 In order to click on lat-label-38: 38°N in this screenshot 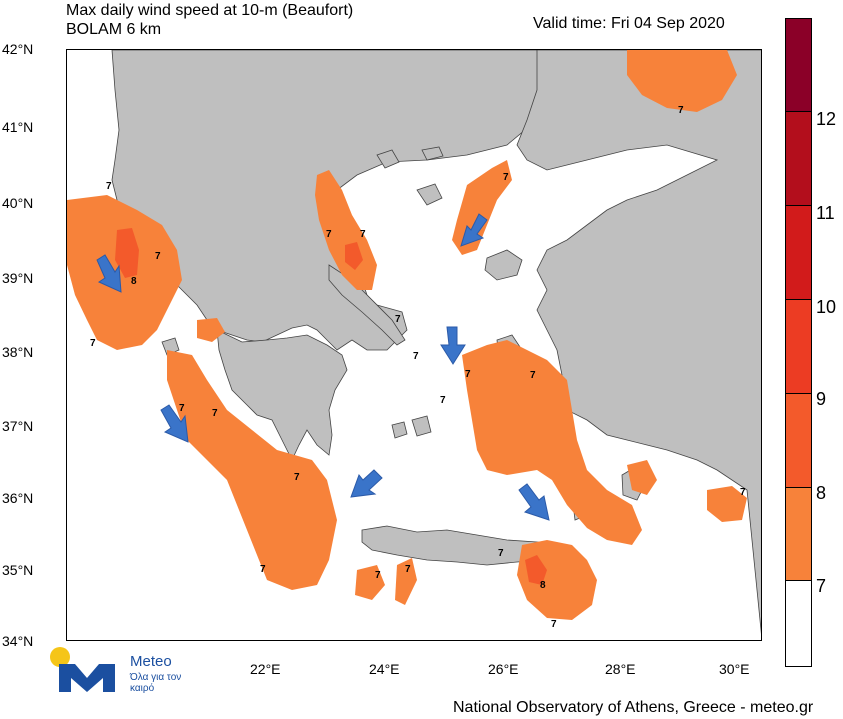, I will do `click(18, 352)`.